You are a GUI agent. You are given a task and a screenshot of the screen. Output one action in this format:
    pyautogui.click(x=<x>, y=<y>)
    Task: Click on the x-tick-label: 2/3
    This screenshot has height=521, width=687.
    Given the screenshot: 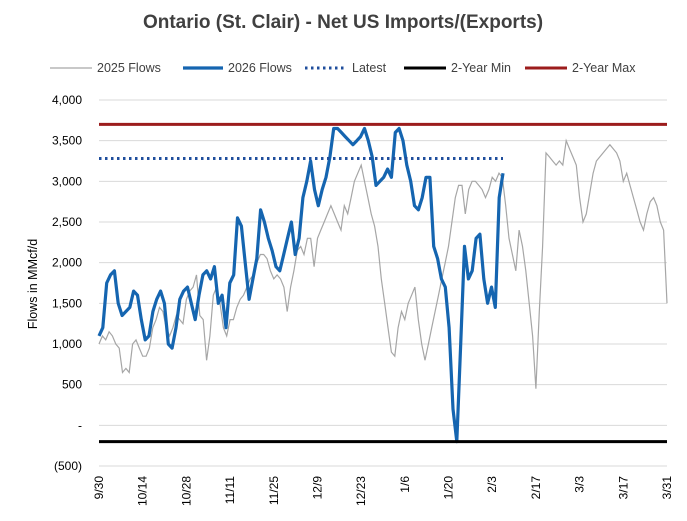 What is the action you would take?
    pyautogui.click(x=492, y=484)
    